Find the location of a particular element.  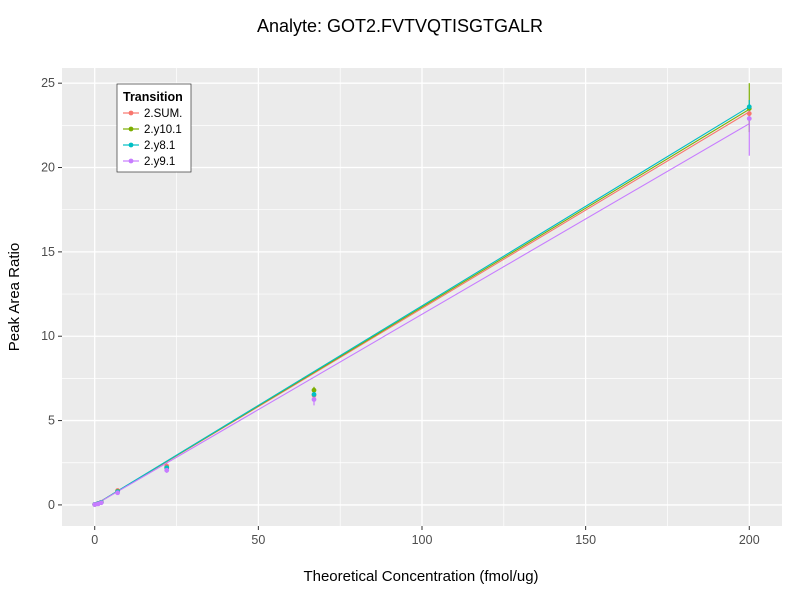

y-axis-title: Peak Area Ratio is located at coordinates (14, 297).